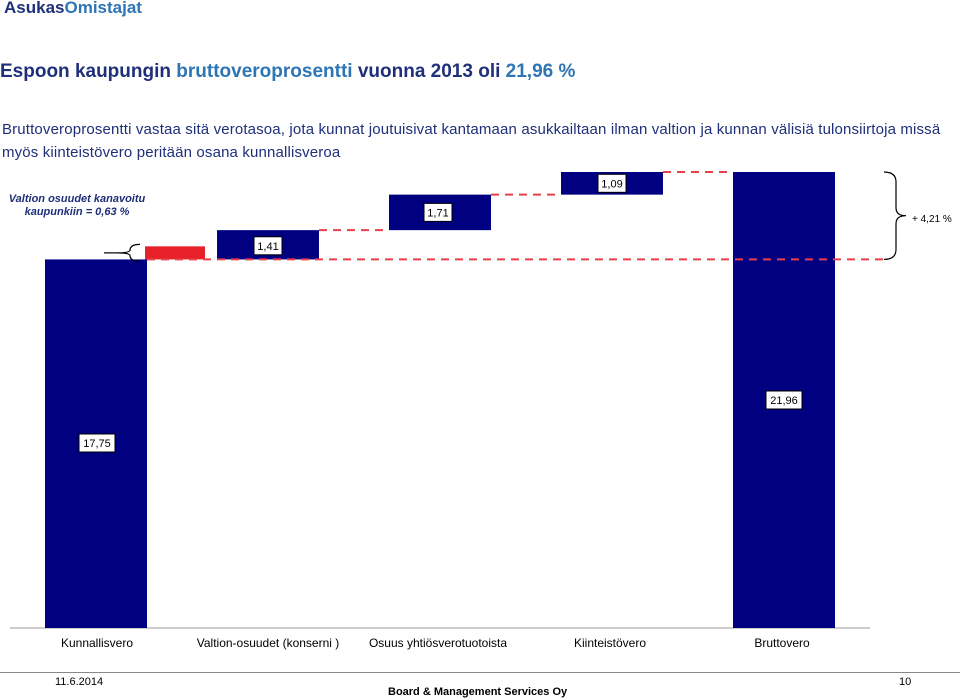 This screenshot has height=700, width=960. I want to click on page-number: 10, so click(905, 682).